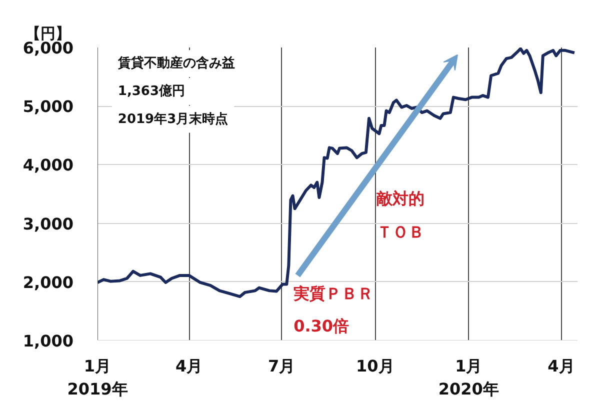 Image resolution: width=600 pixels, height=408 pixels. Describe the element at coordinates (173, 118) in the screenshot. I see `annotation: 2019年3月末時点` at that location.